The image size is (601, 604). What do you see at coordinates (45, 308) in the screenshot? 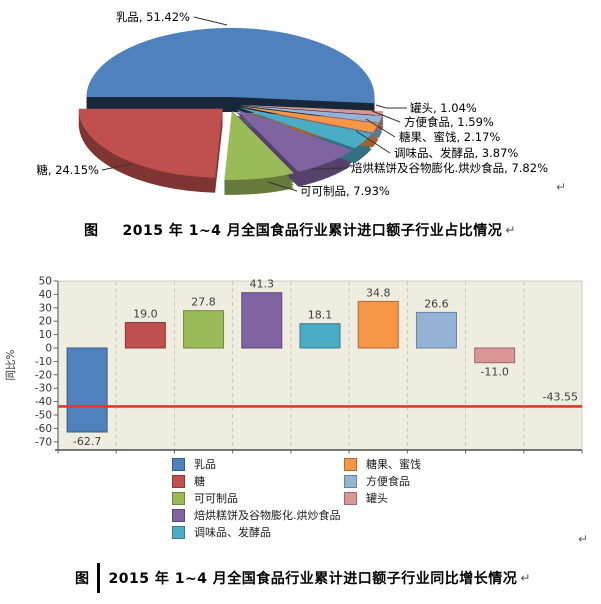
I see `y-tick-label: 30` at bounding box center [45, 308].